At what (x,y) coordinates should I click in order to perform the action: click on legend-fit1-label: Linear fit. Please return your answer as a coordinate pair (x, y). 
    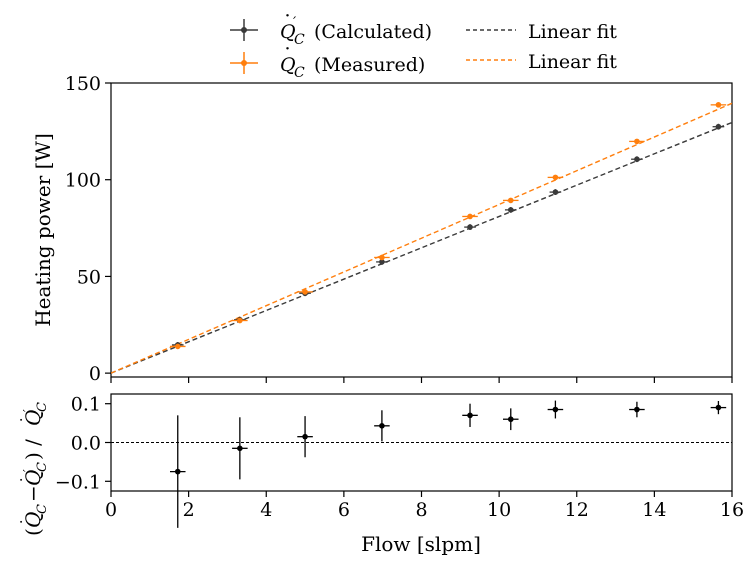
    Looking at the image, I should click on (572, 32).